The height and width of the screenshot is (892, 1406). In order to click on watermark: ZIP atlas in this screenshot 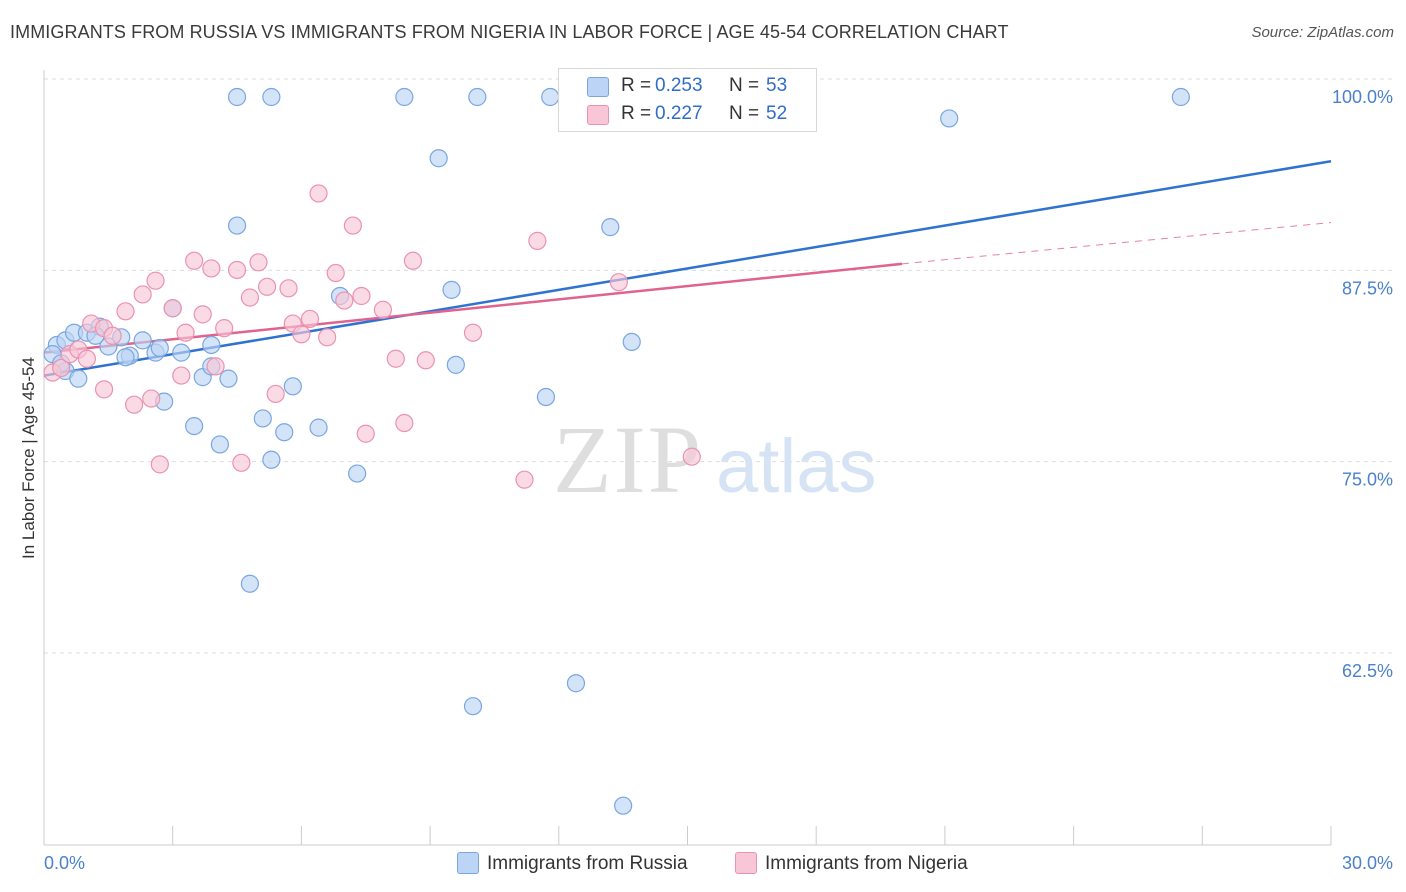, I will do `click(715, 459)`.